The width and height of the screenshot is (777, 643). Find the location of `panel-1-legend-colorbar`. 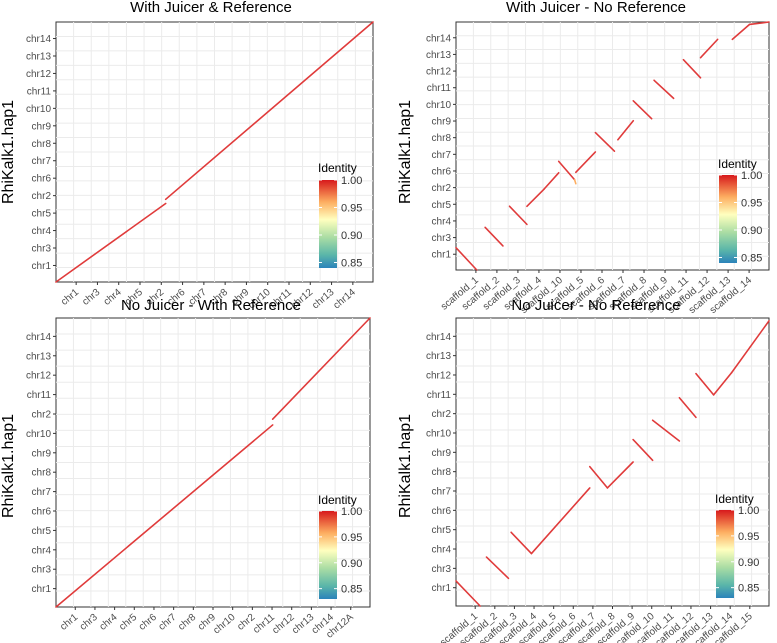

panel-1-legend-colorbar is located at coordinates (328, 224).